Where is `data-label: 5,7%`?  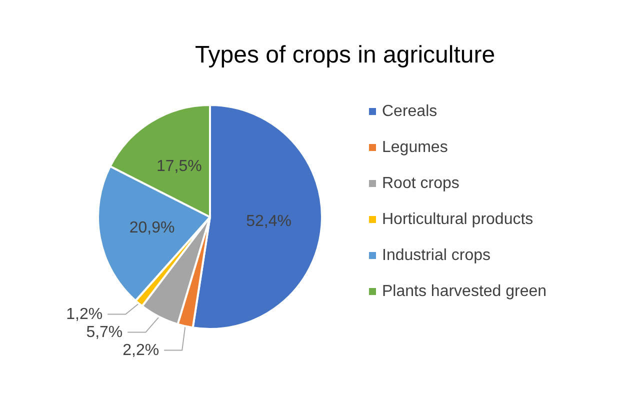 data-label: 5,7% is located at coordinates (104, 332).